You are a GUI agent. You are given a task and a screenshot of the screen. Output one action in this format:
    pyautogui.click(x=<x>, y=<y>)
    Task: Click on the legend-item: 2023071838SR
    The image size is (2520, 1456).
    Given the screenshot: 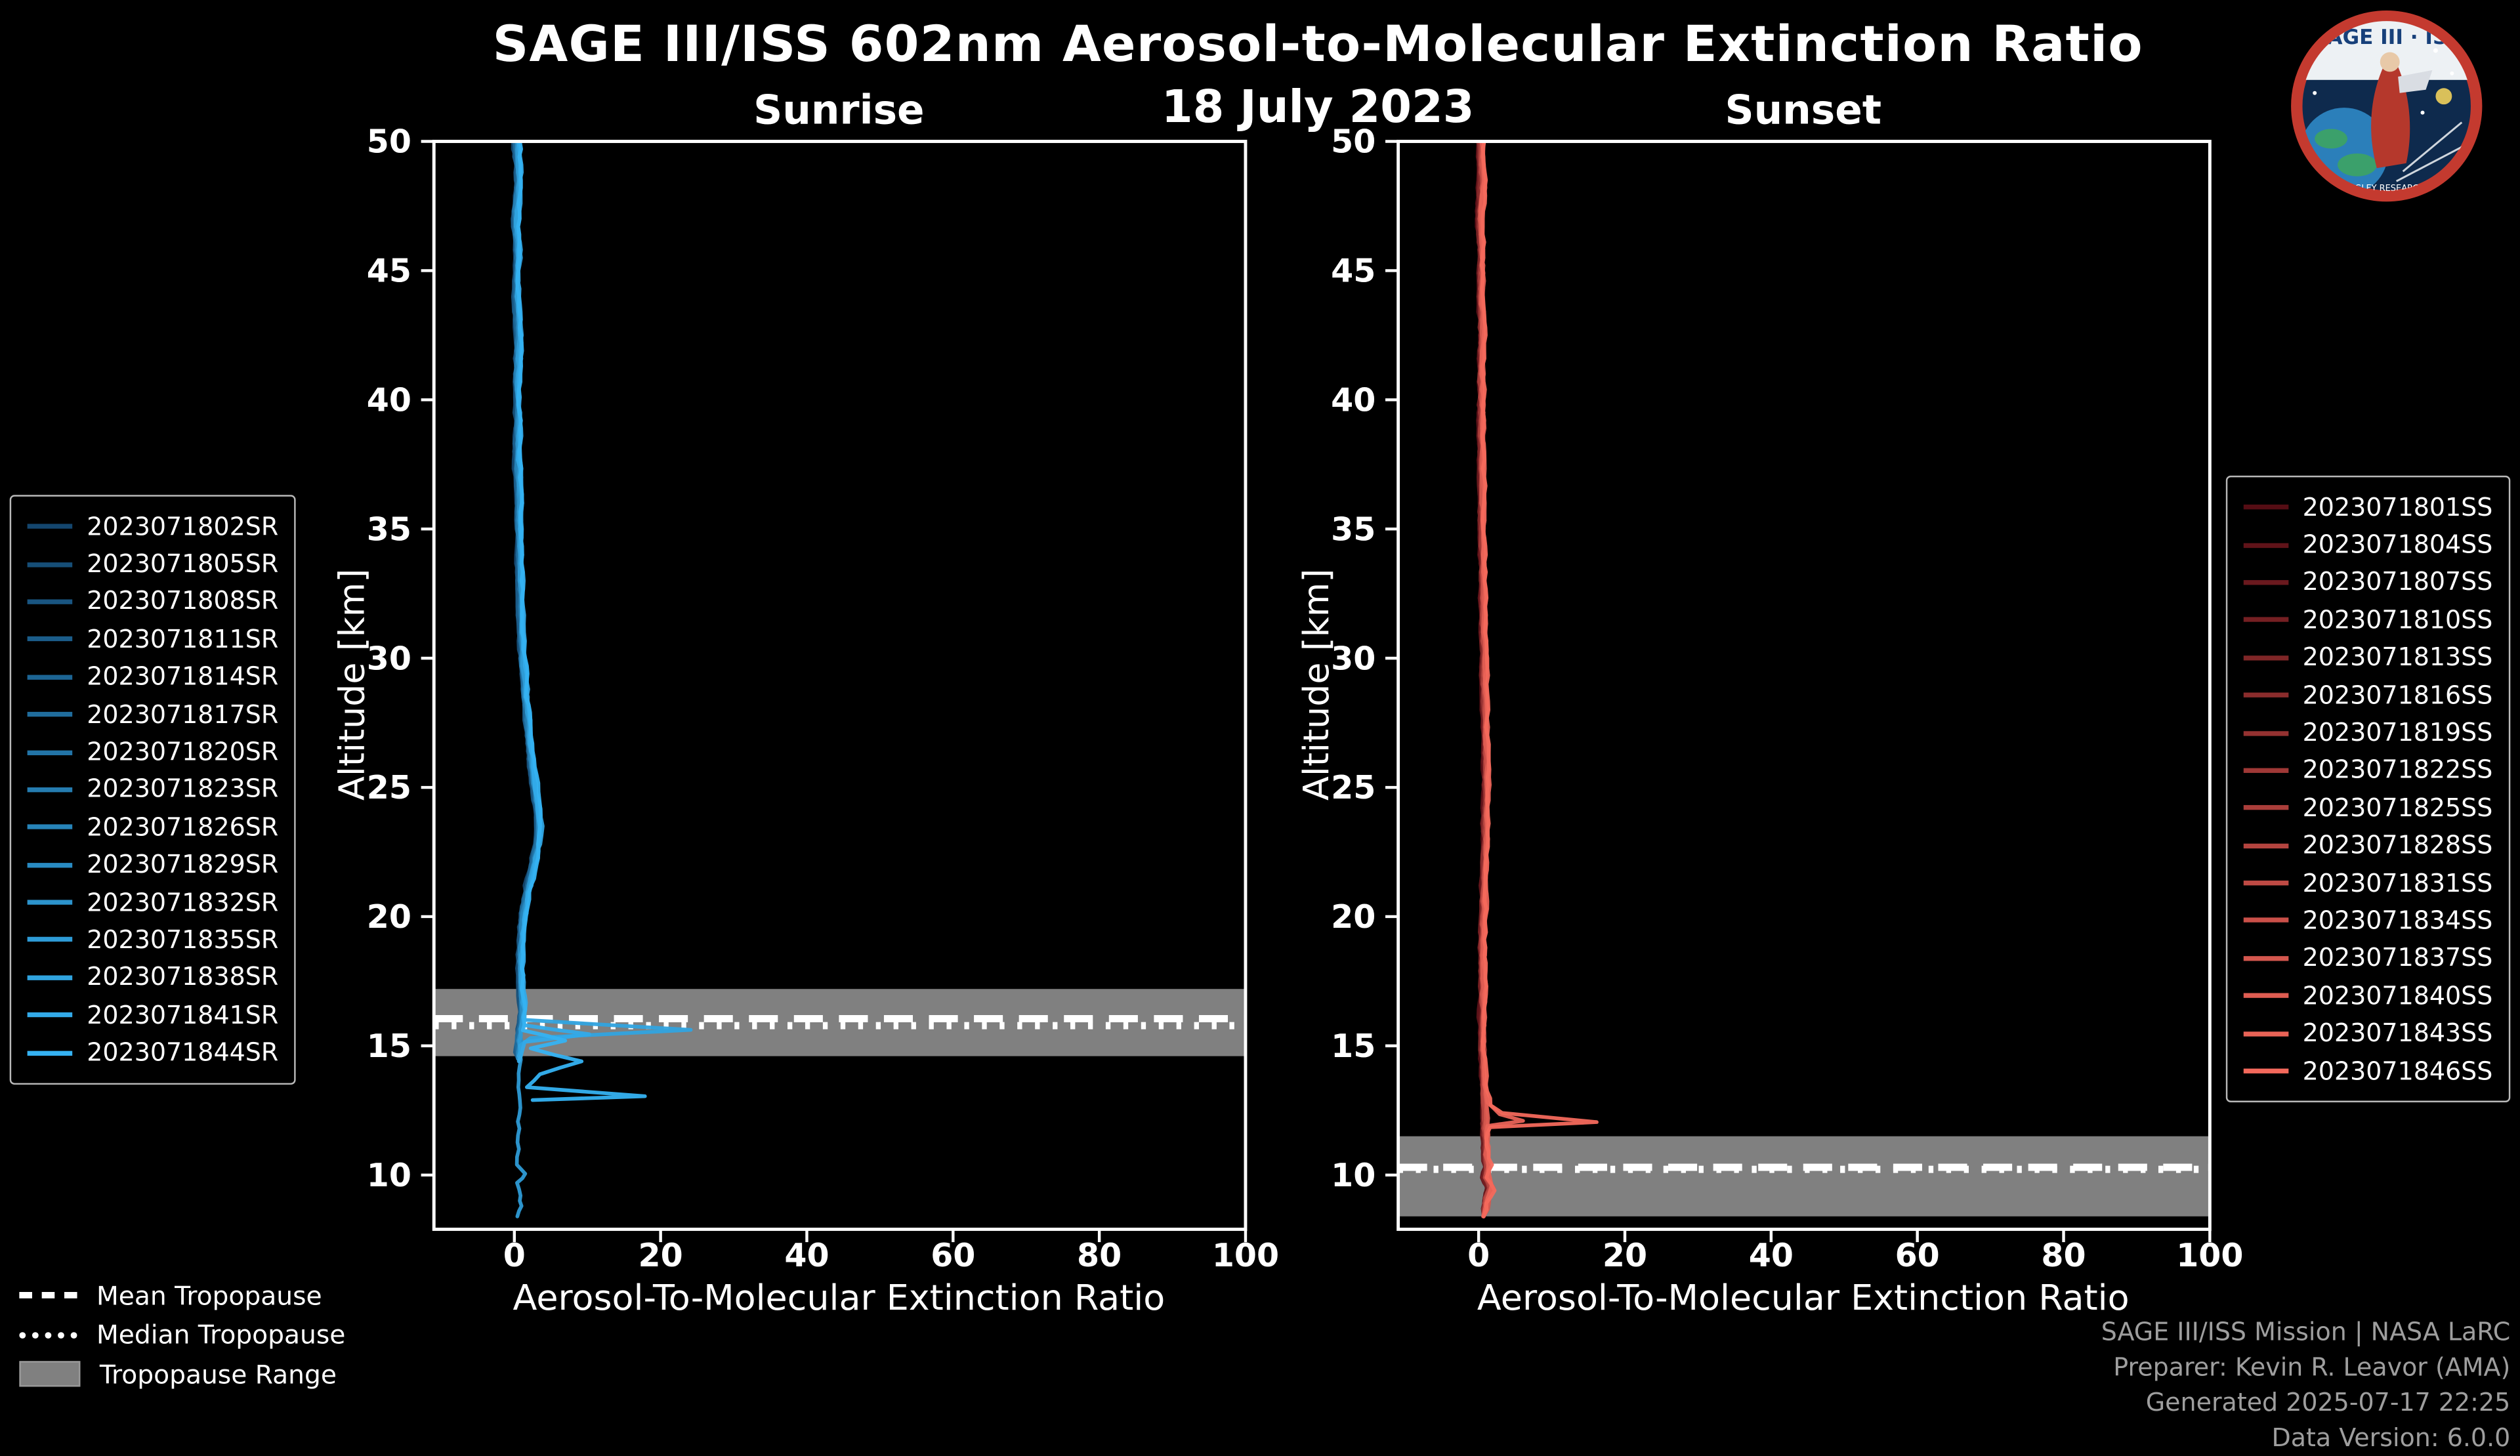 What is the action you would take?
    pyautogui.click(x=153, y=977)
    